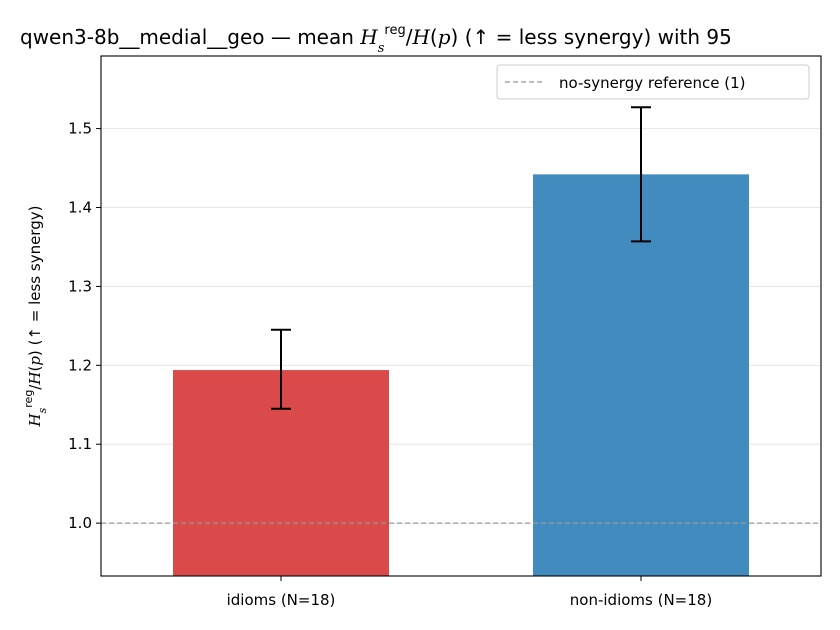  What do you see at coordinates (641, 600) in the screenshot?
I see `x-tick-label: non-idioms (N=18)` at bounding box center [641, 600].